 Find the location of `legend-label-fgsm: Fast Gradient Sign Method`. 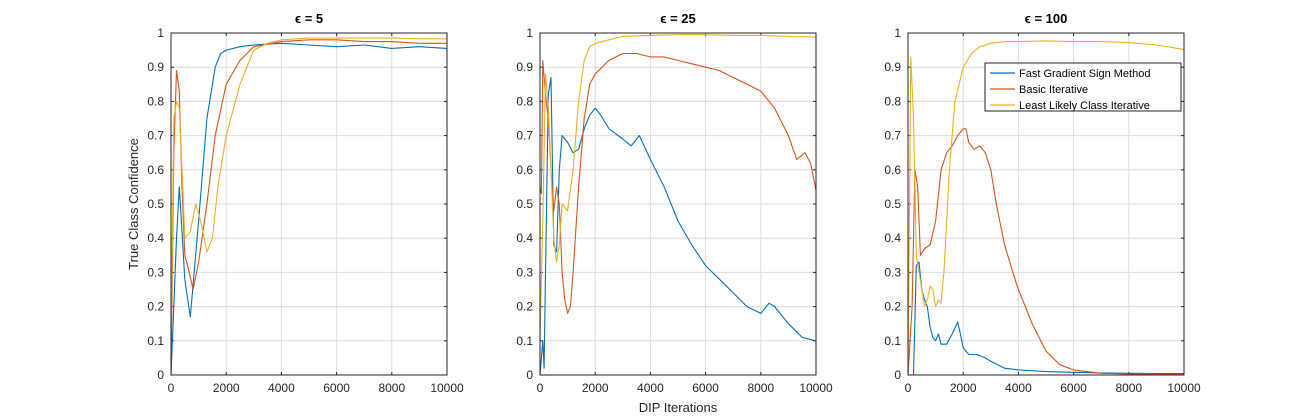

legend-label-fgsm: Fast Gradient Sign Method is located at coordinates (1084, 74).